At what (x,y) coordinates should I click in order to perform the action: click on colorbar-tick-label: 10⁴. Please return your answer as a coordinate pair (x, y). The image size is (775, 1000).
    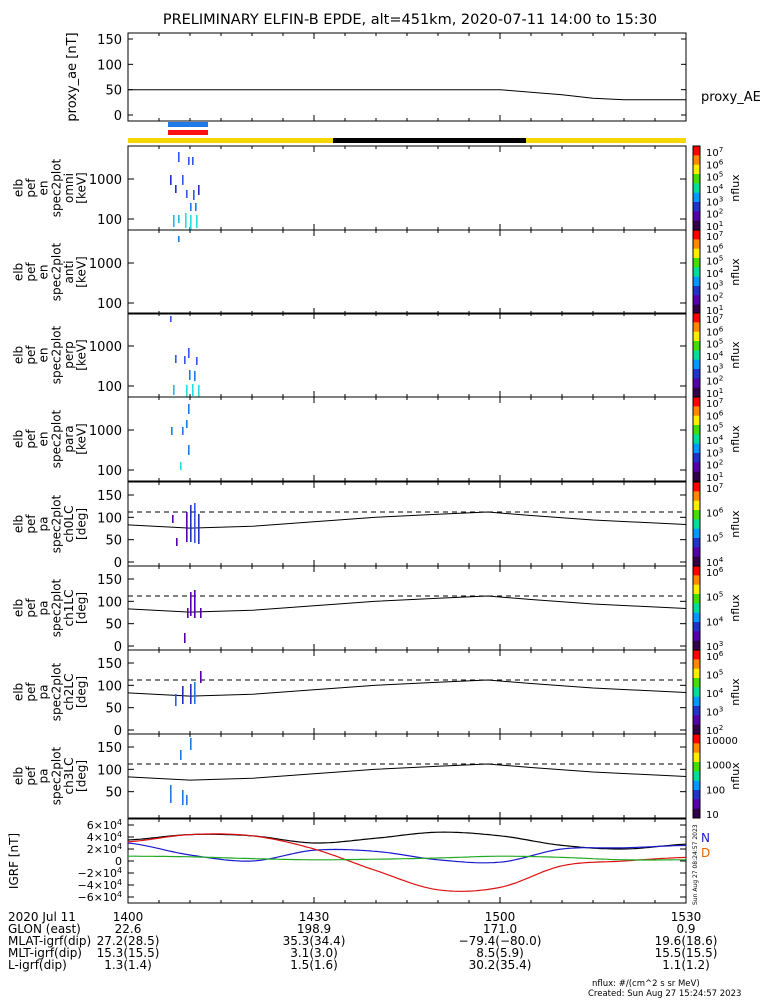
    Looking at the image, I should click on (715, 621).